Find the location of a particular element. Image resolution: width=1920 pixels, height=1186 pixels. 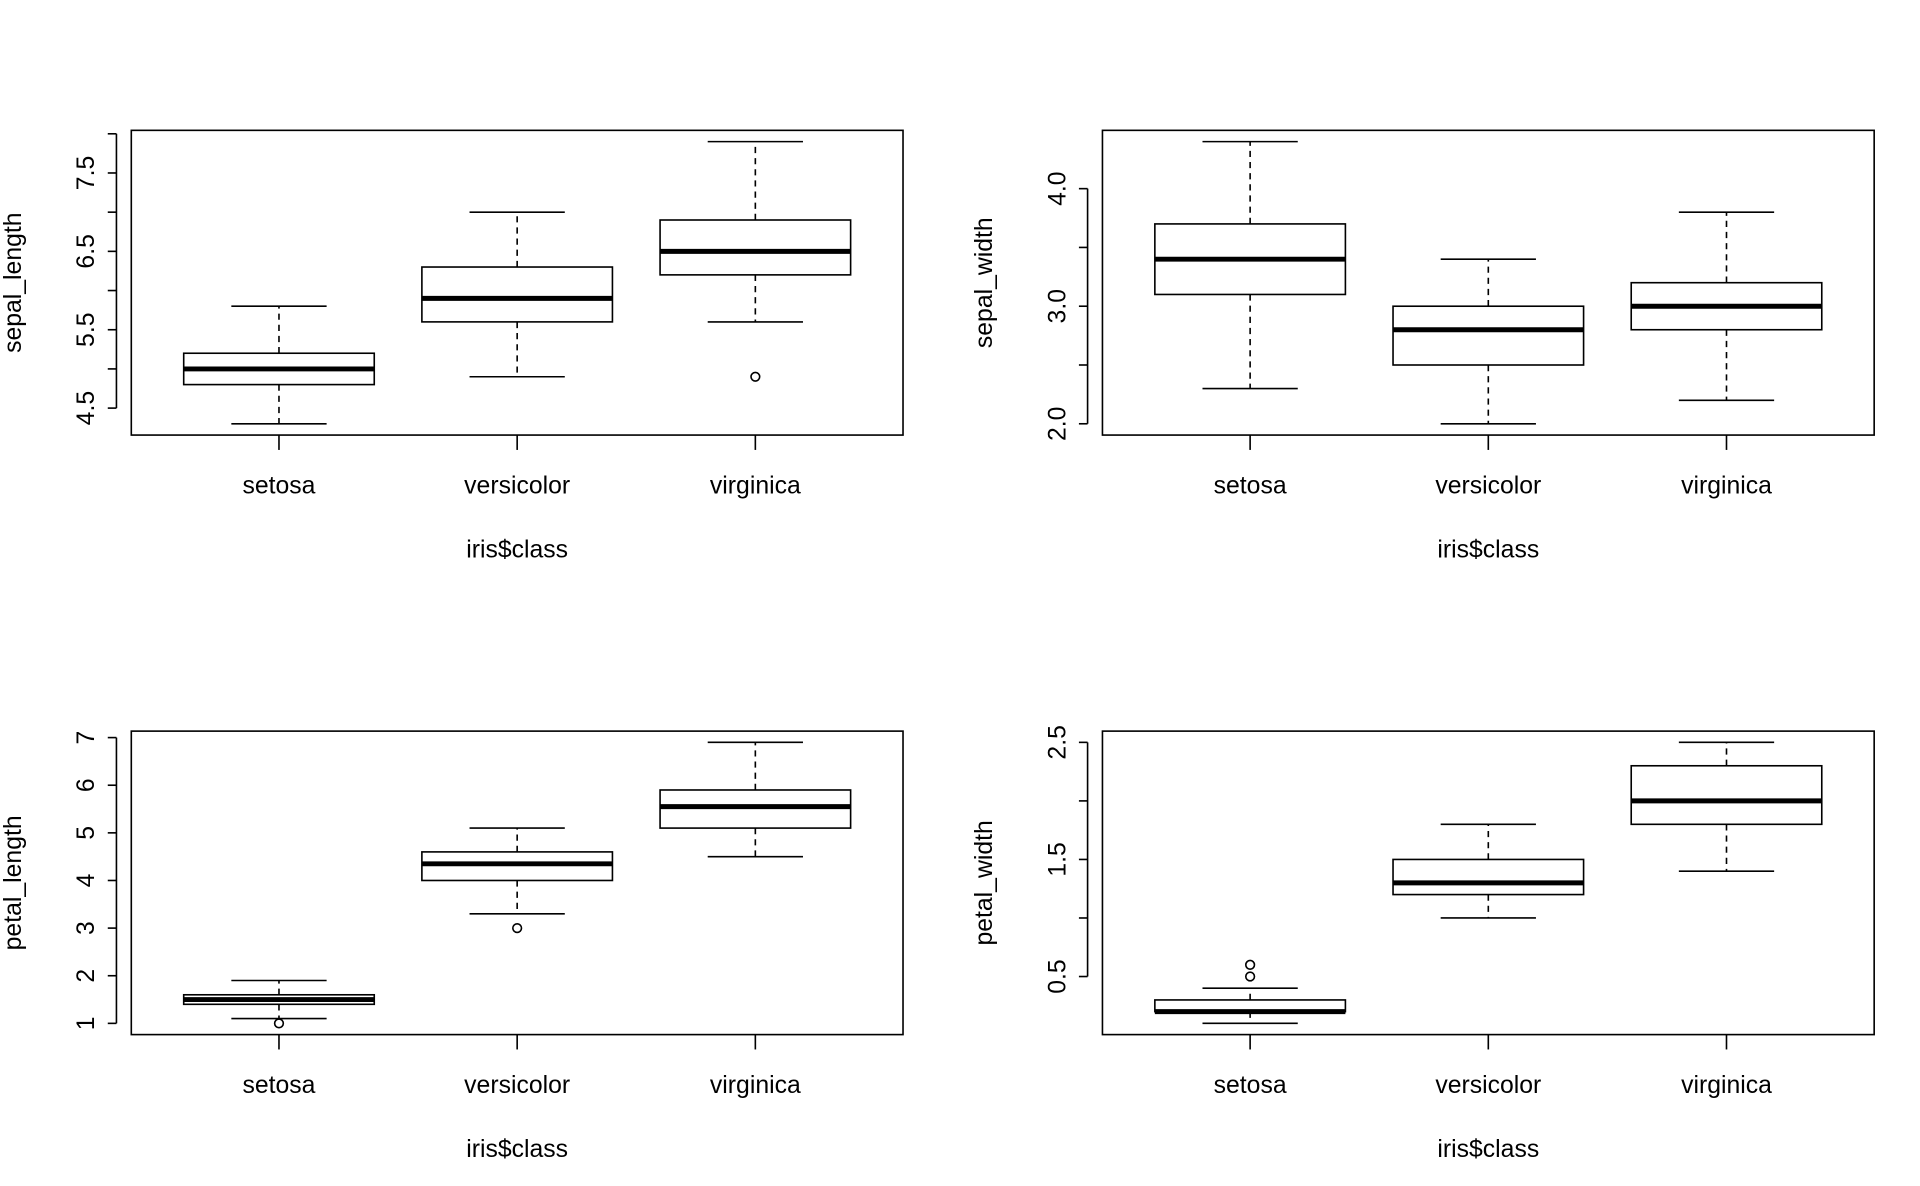

y-axis-title: petal_length is located at coordinates (13, 882).